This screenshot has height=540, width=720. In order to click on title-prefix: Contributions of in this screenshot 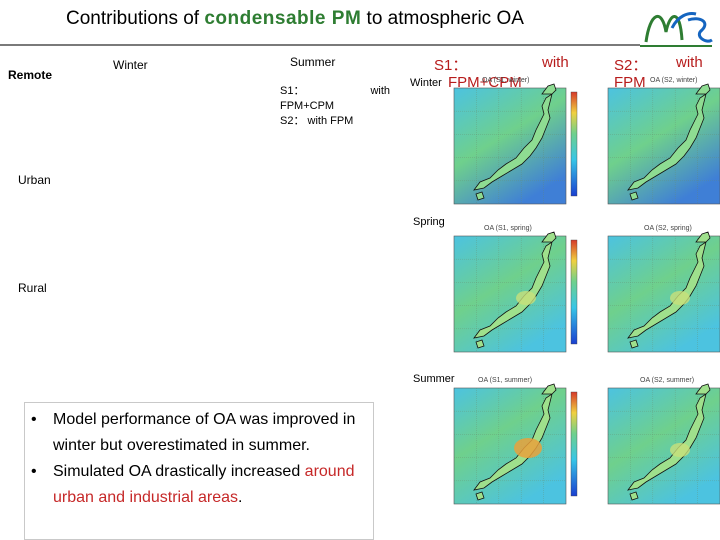, I will do `click(135, 18)`.